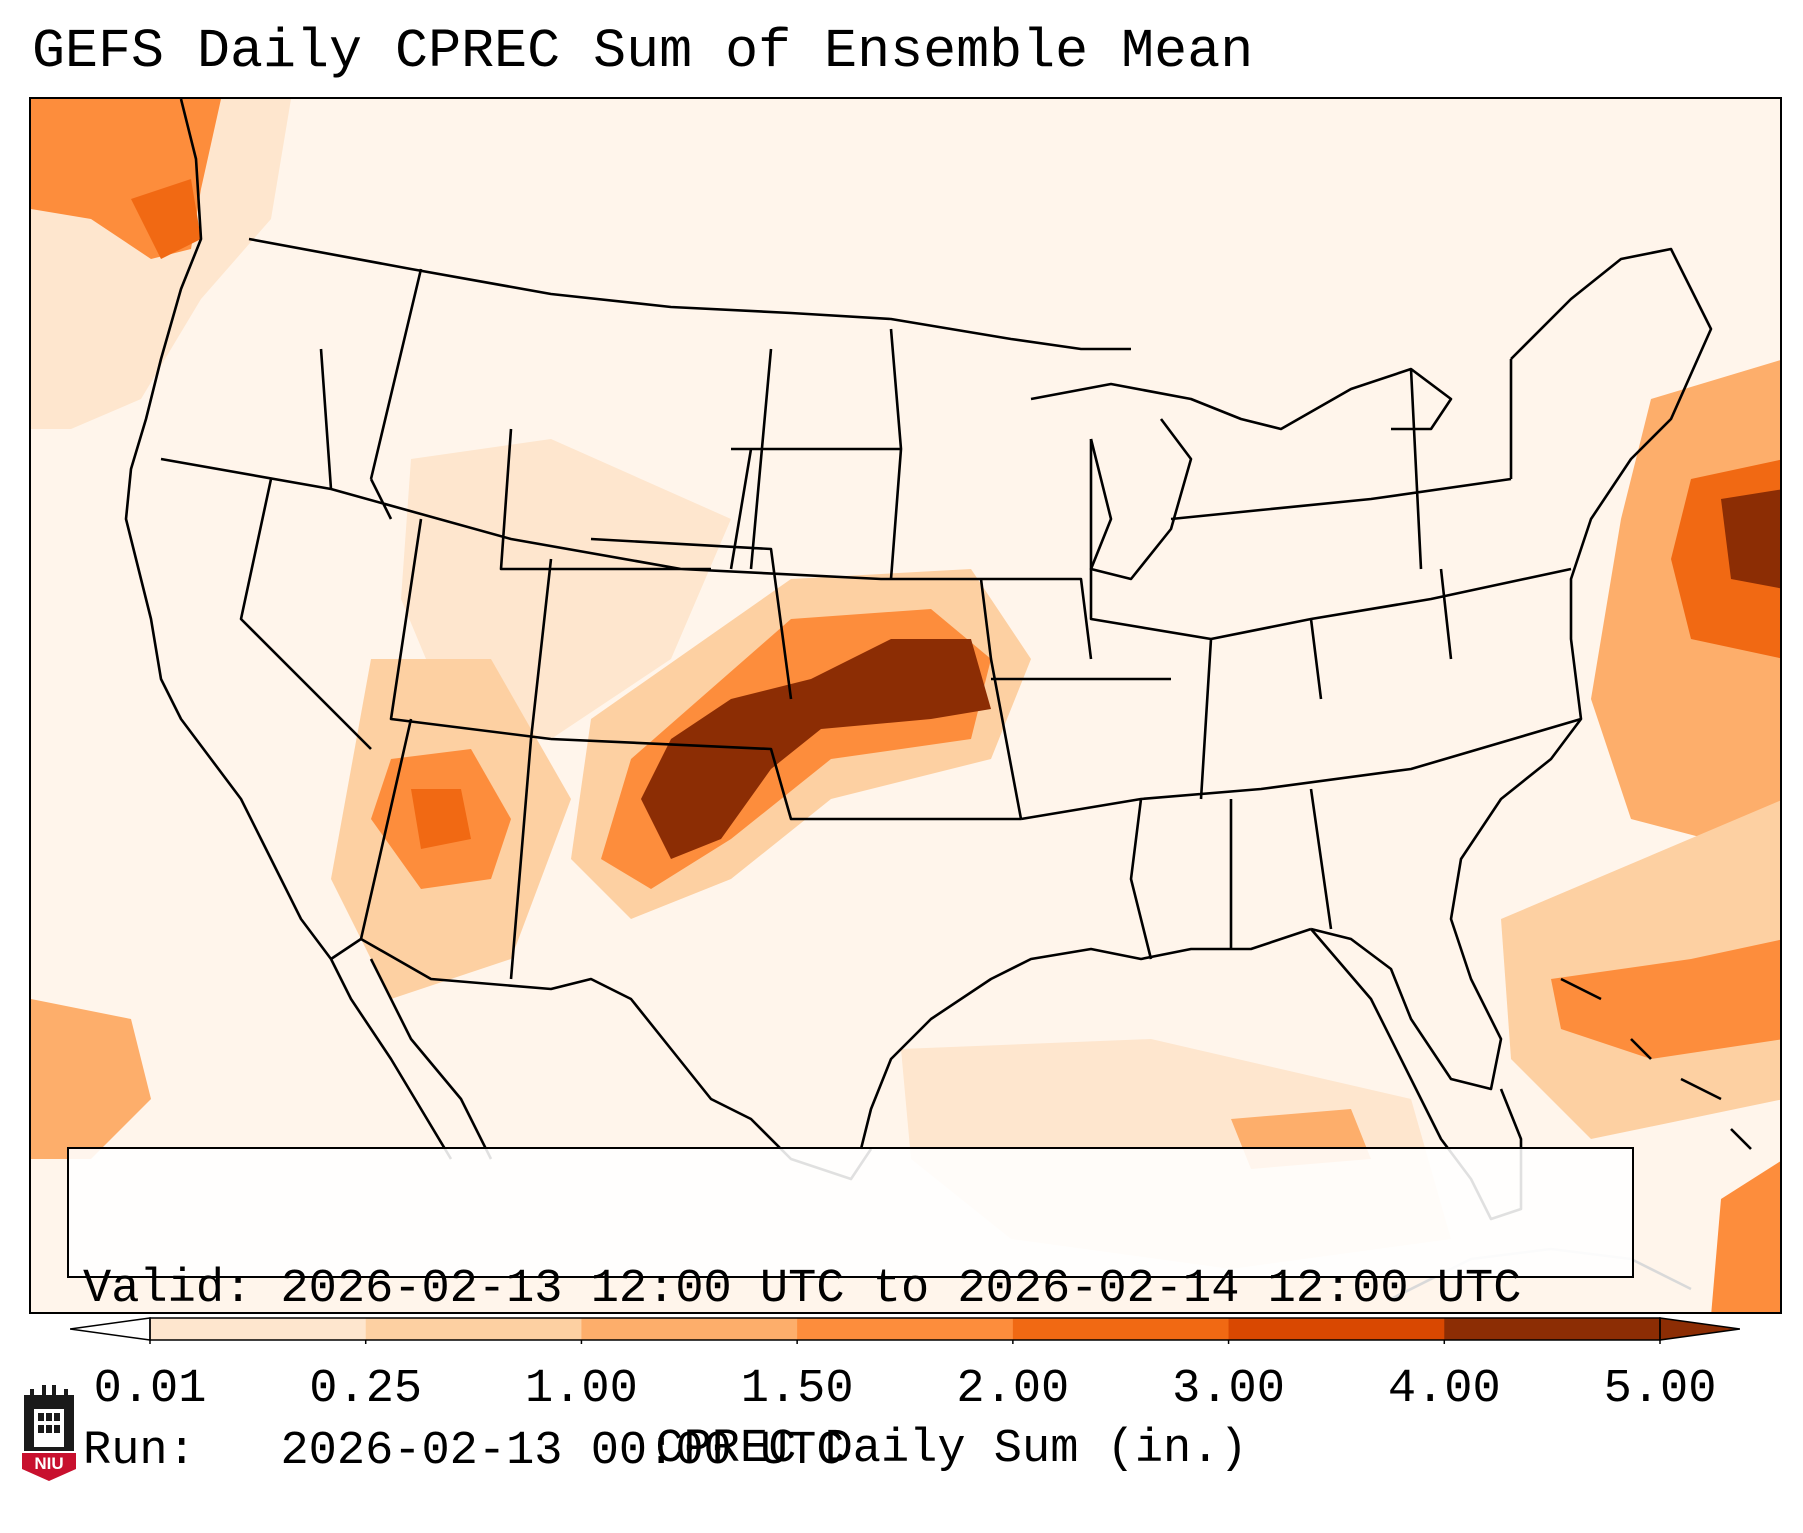 Image resolution: width=1803 pixels, height=1533 pixels. Describe the element at coordinates (951, 1449) in the screenshot. I see `colorbar-label: CPREC Daily Sum (in.)` at that location.